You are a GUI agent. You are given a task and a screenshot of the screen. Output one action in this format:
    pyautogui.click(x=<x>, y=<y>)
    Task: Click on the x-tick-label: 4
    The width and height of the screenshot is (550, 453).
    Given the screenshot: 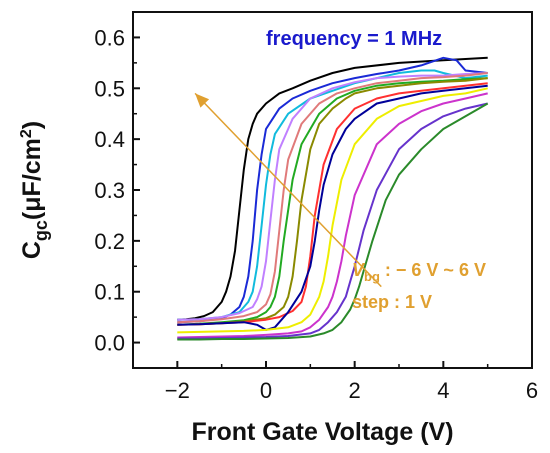 What is the action you would take?
    pyautogui.click(x=443, y=390)
    